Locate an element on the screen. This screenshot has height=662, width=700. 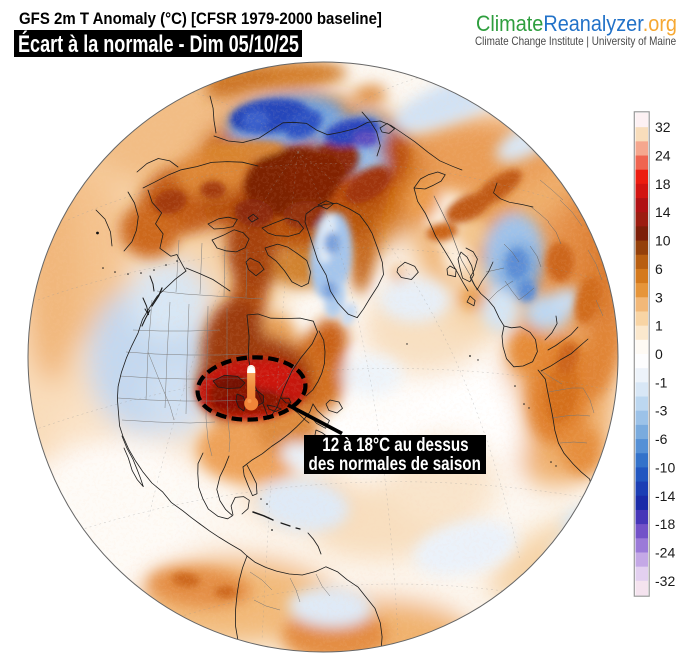
svg-text: 6 is located at coordinates (659, 269).